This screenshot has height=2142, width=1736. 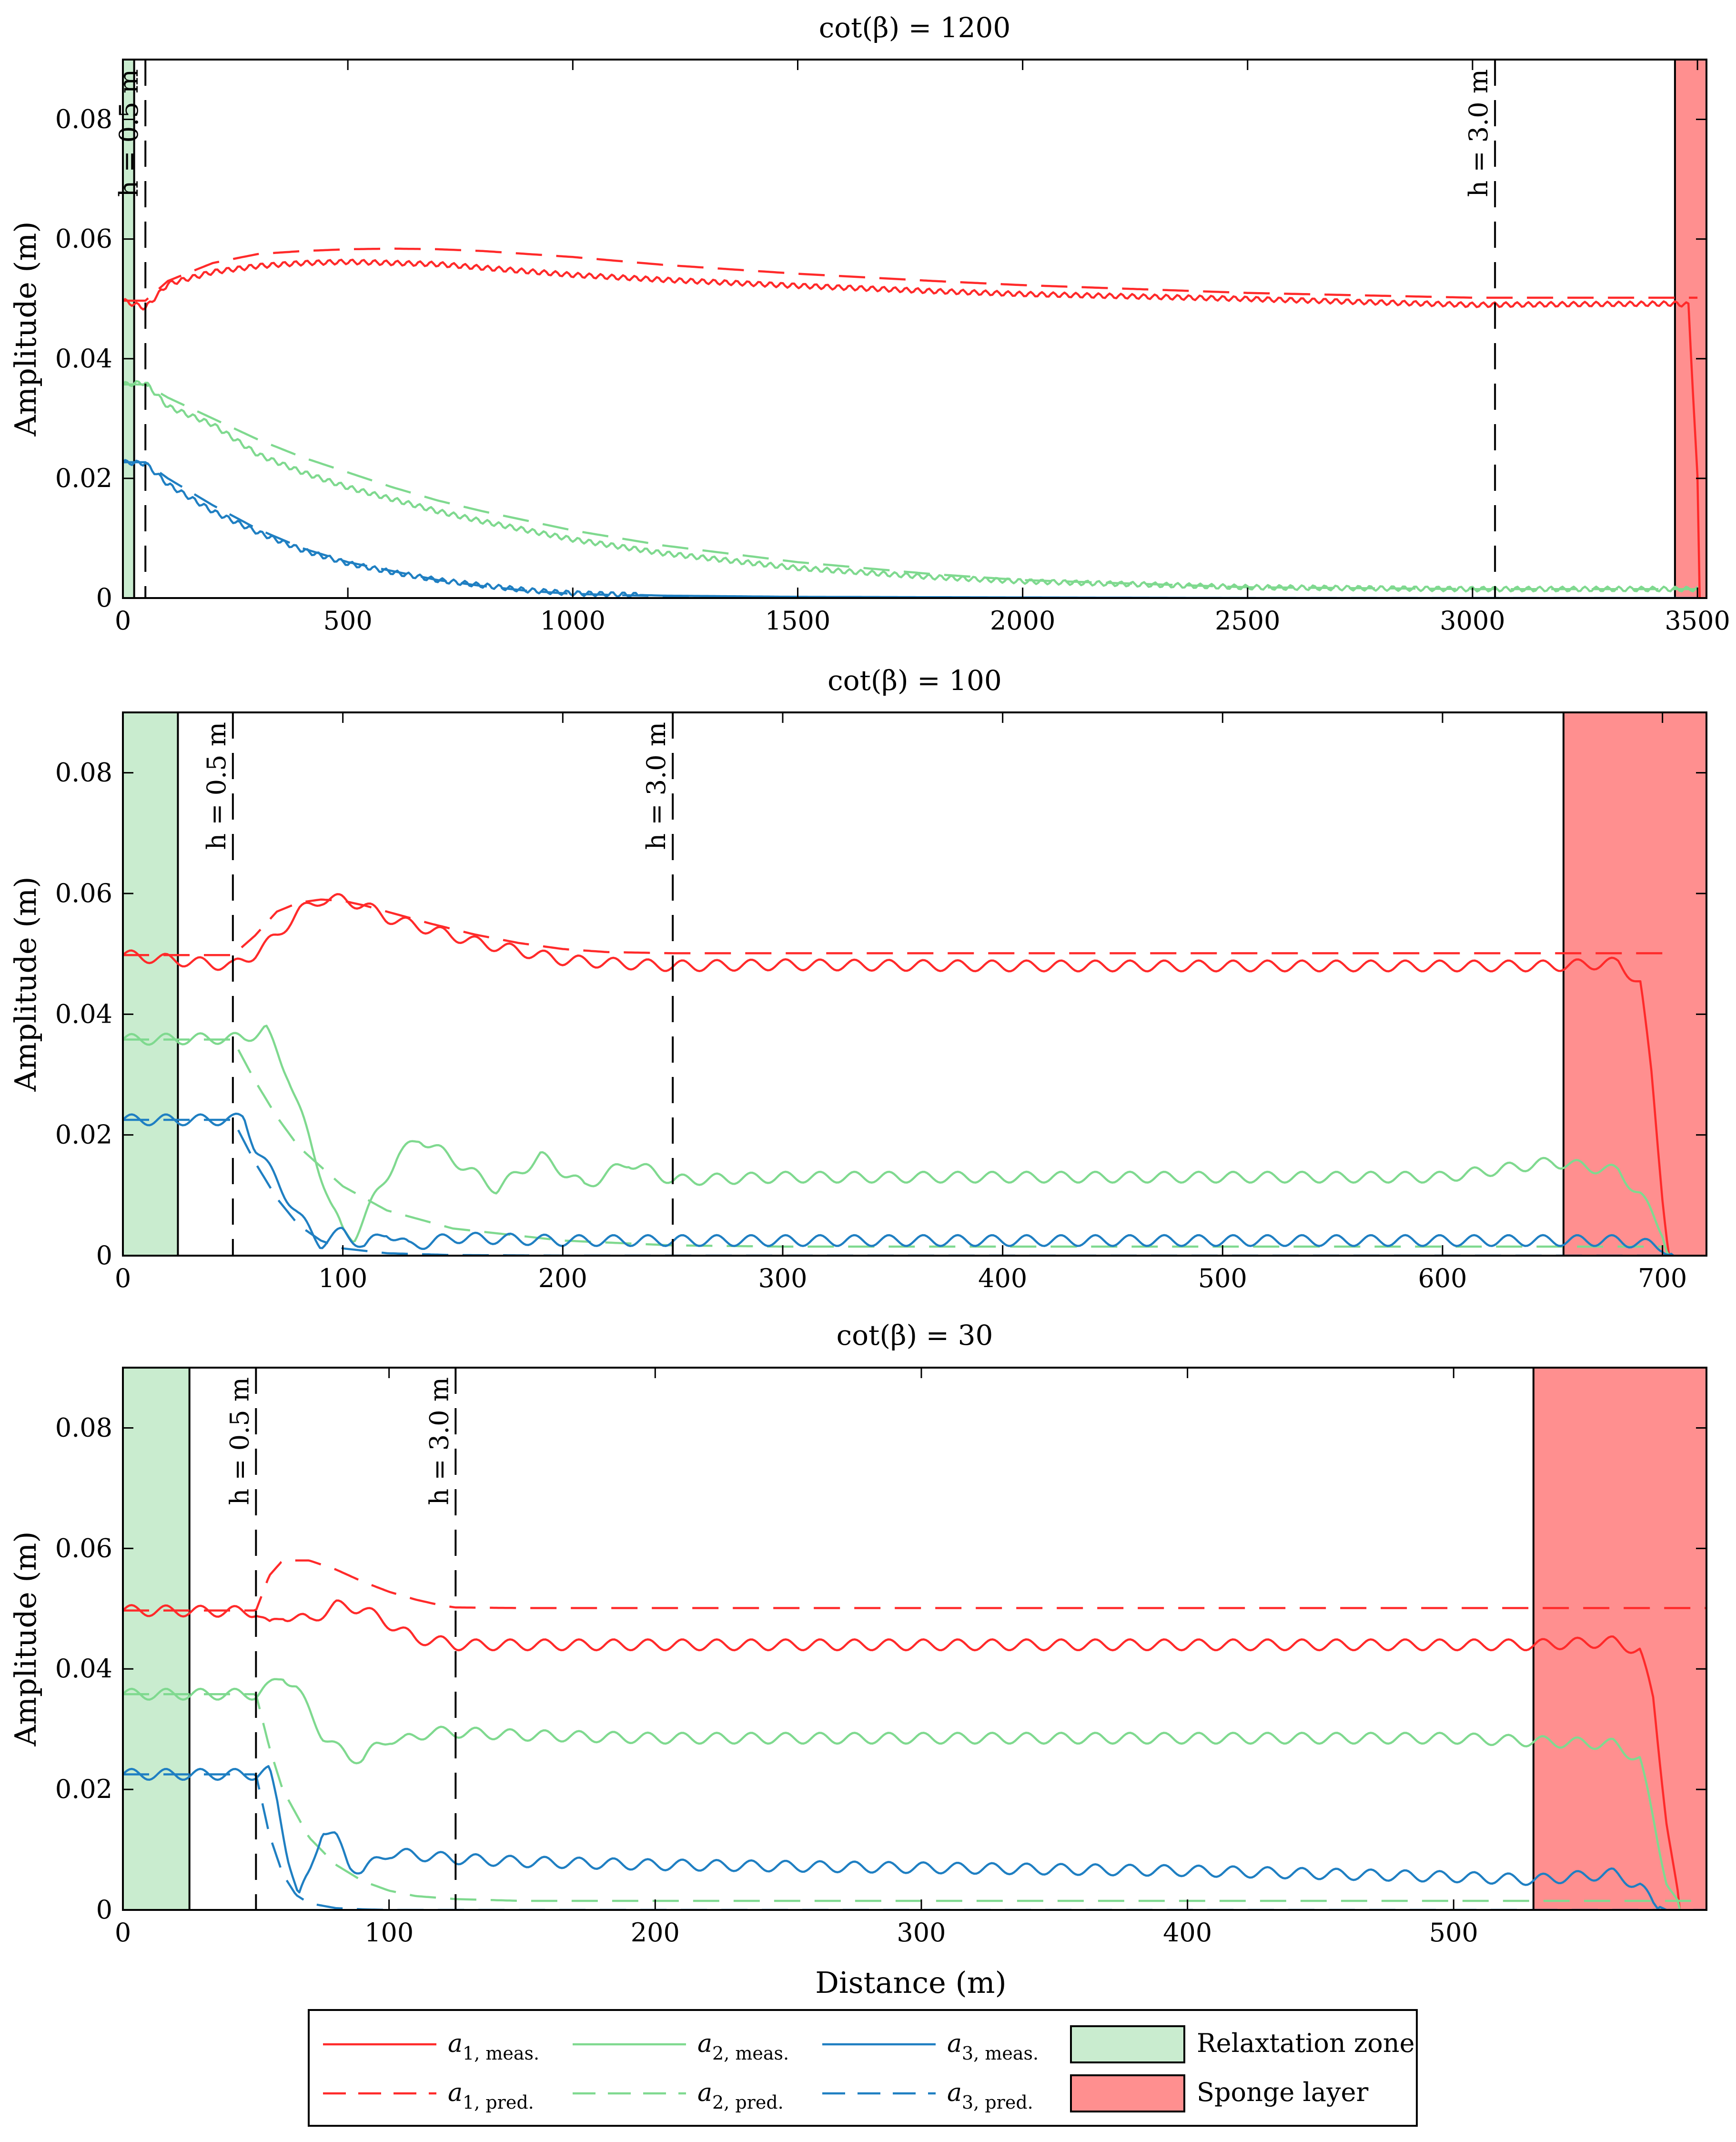 I want to click on legend-box, so click(x=863, y=2068).